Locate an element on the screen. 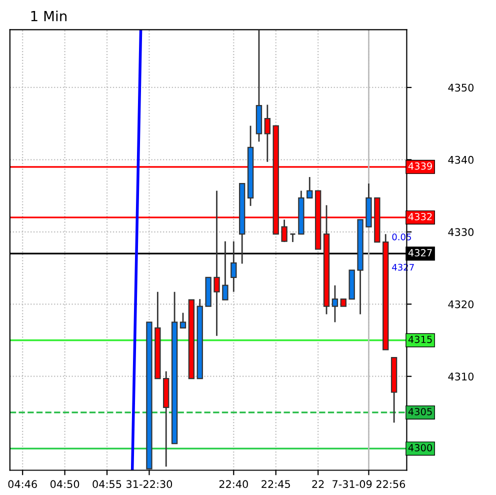 The height and width of the screenshot is (495, 496). y-tick-label: 4320 is located at coordinates (461, 304).